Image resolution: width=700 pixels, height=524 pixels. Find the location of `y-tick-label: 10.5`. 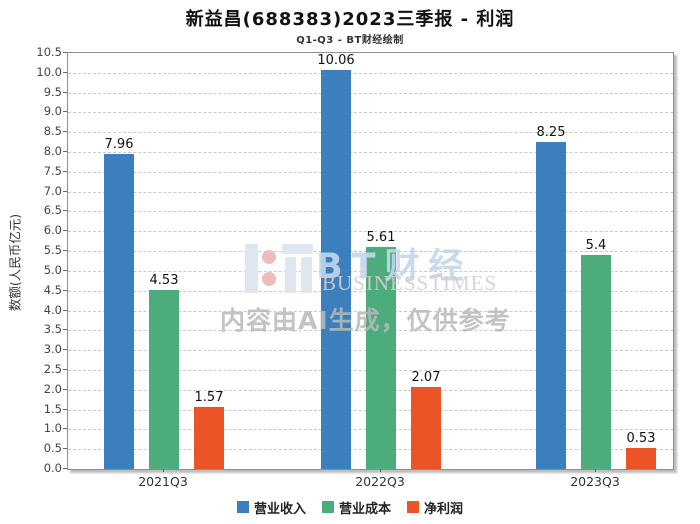

y-tick-label: 10.5 is located at coordinates (49, 52).